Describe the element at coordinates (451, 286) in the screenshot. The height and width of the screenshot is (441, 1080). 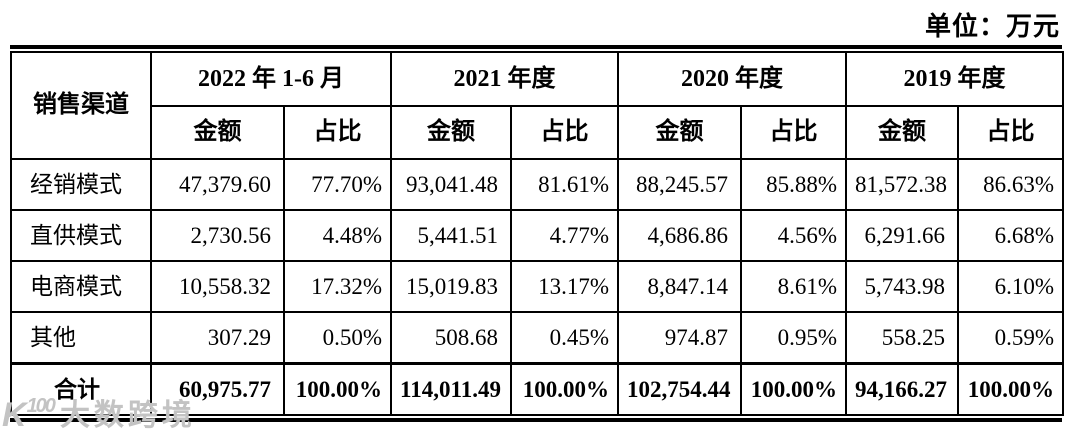
I see `cell-amount: 15,019.83` at that location.